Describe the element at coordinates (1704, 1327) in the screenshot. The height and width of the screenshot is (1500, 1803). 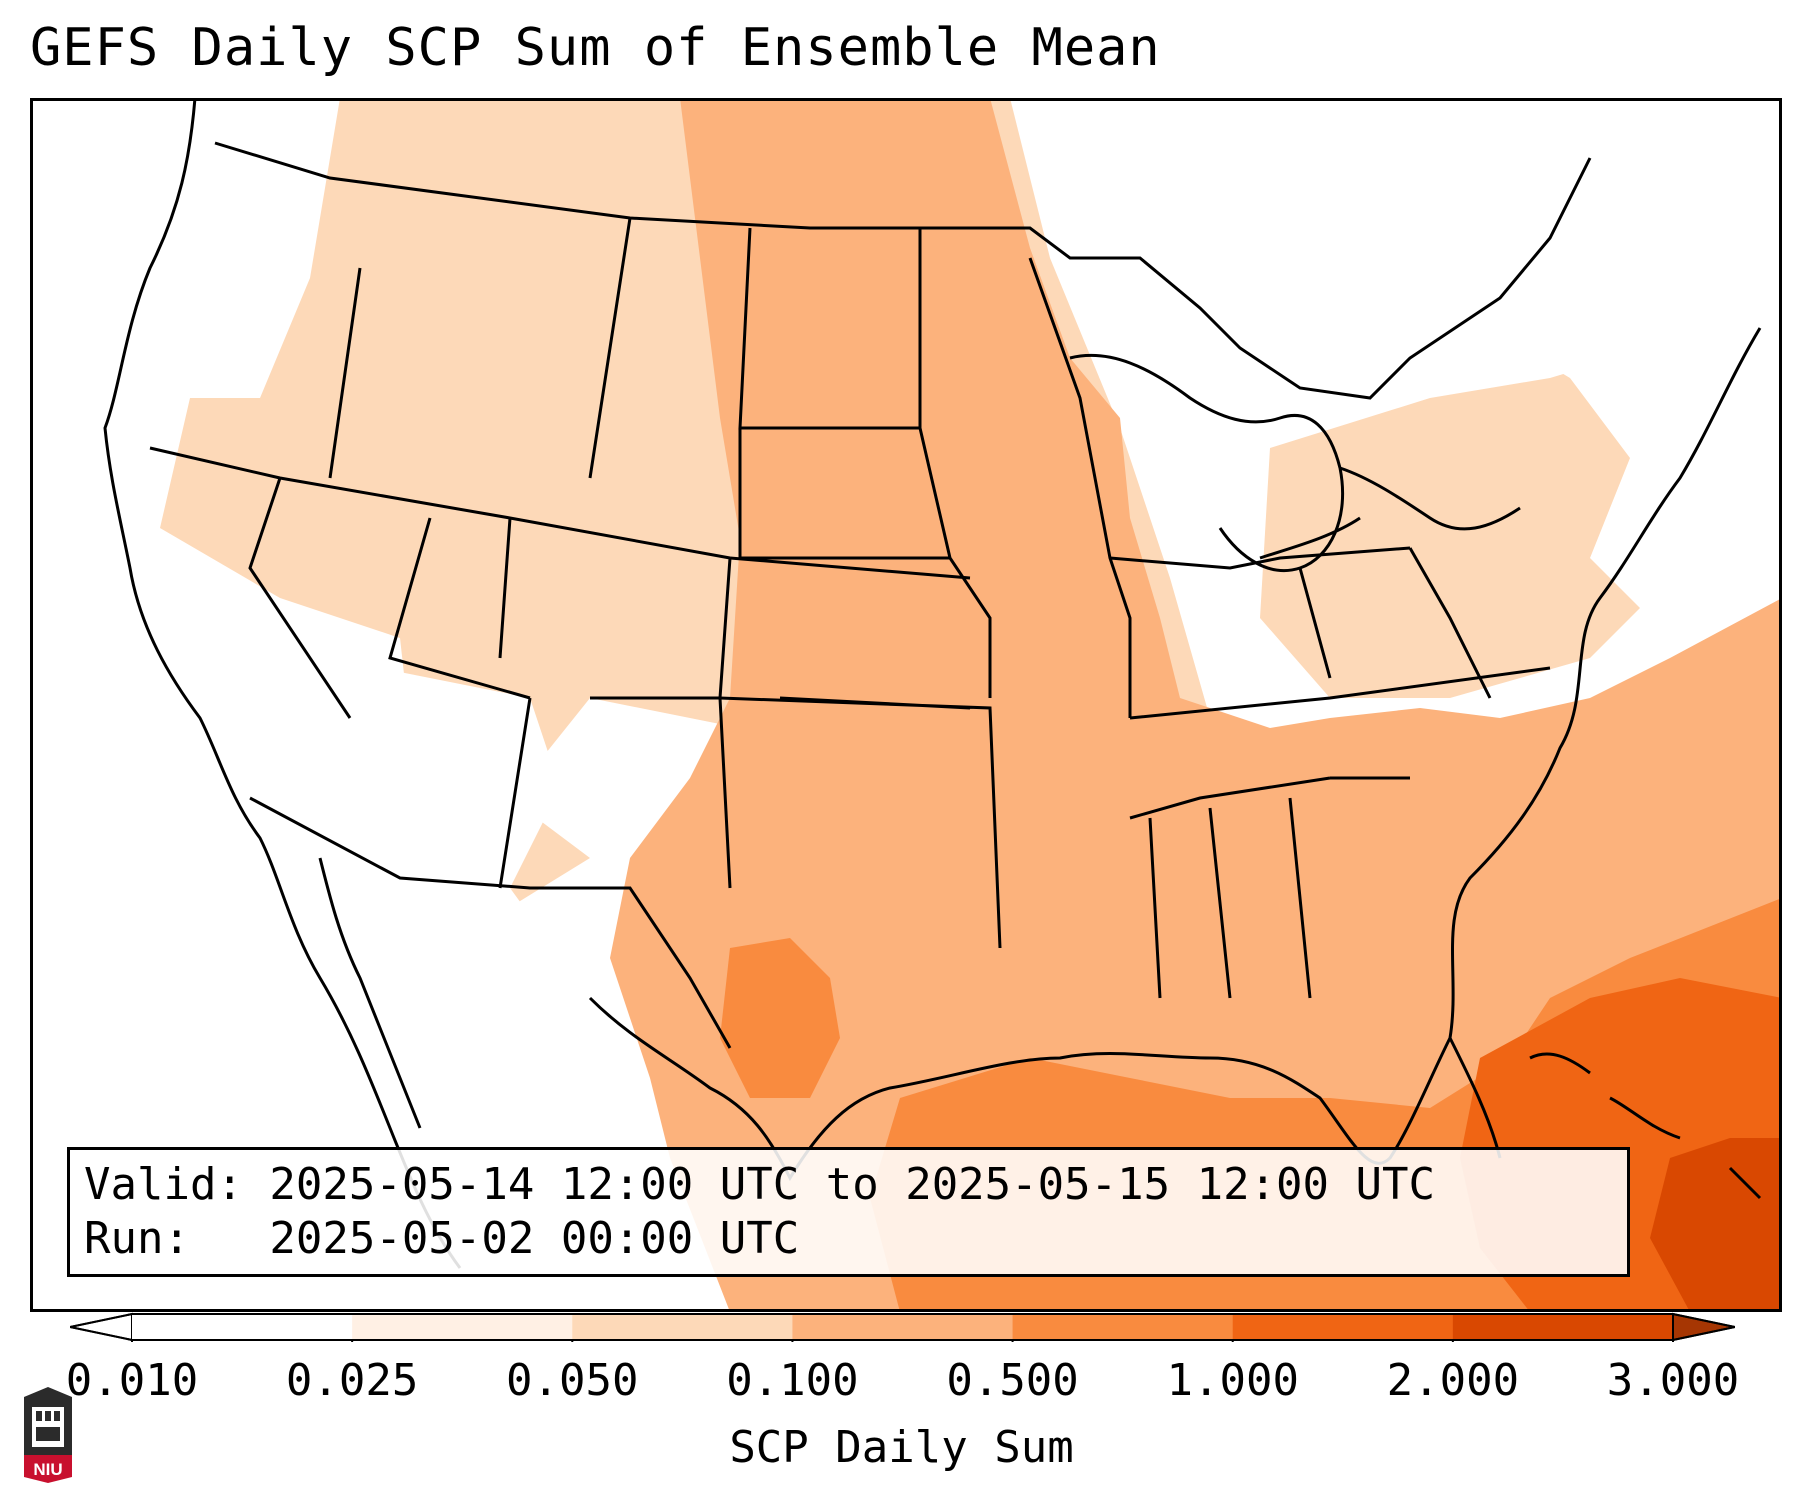
I see `colorbar-extend-high` at that location.